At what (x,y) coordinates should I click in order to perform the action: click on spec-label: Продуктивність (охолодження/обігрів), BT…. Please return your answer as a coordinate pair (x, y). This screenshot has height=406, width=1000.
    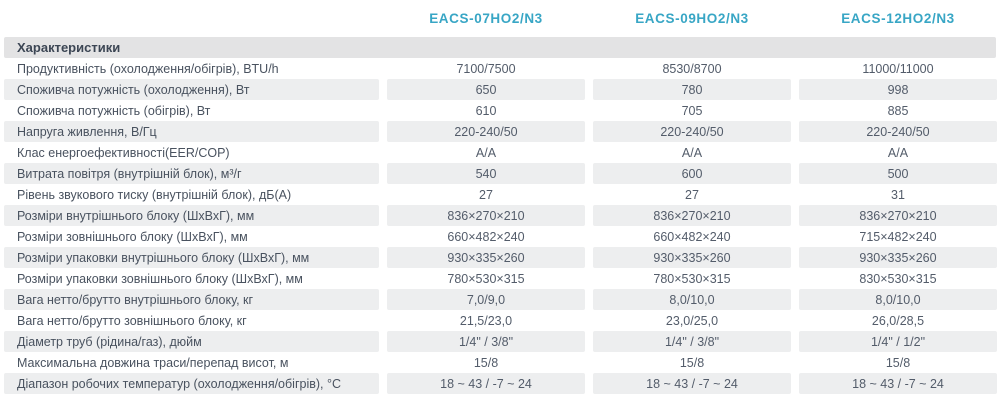
    Looking at the image, I should click on (148, 68).